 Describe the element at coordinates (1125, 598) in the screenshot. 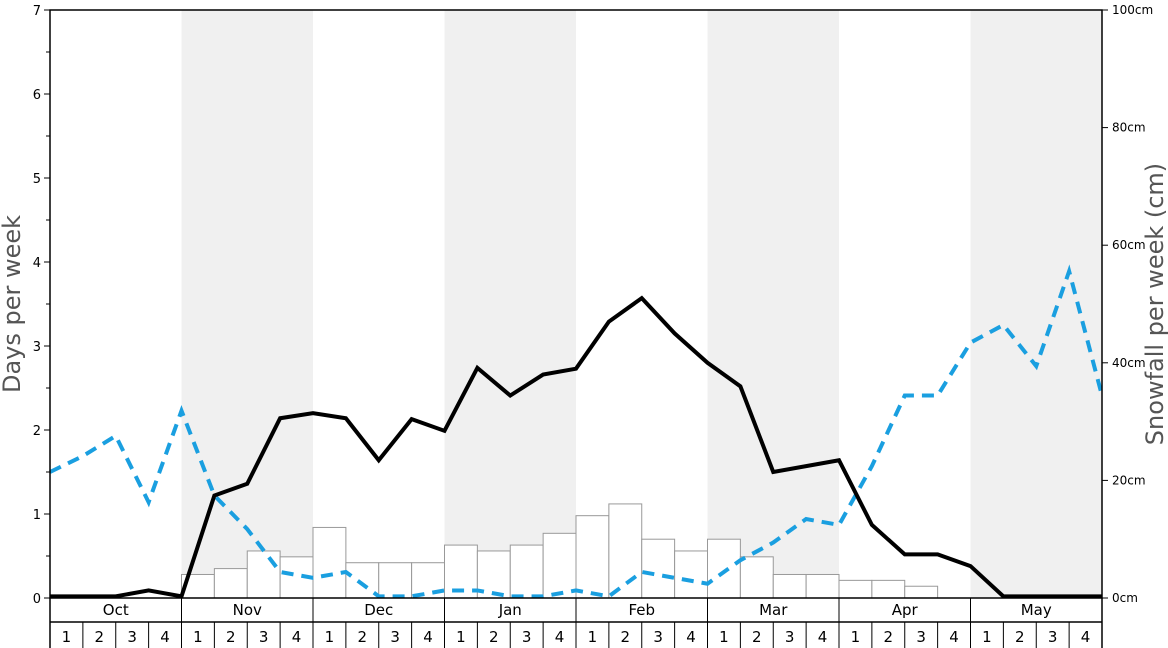

I see `y2-tick-label: 0cm` at that location.